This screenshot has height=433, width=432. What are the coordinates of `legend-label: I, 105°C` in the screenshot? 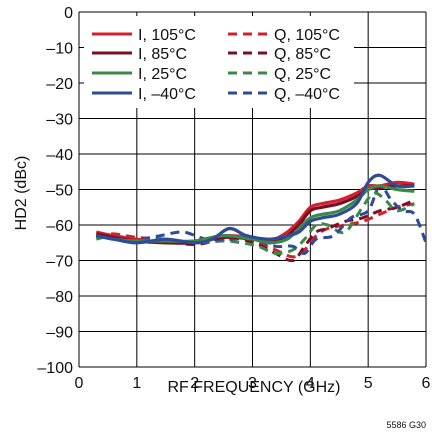 It's located at (167, 35).